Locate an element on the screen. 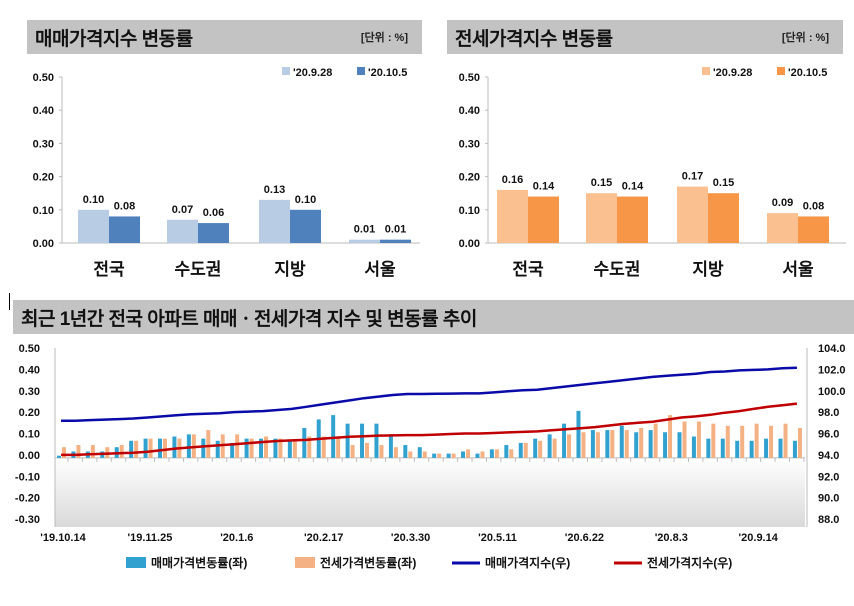 The height and width of the screenshot is (606, 854). legend-label: 전세가격지수(우) is located at coordinates (689, 562).